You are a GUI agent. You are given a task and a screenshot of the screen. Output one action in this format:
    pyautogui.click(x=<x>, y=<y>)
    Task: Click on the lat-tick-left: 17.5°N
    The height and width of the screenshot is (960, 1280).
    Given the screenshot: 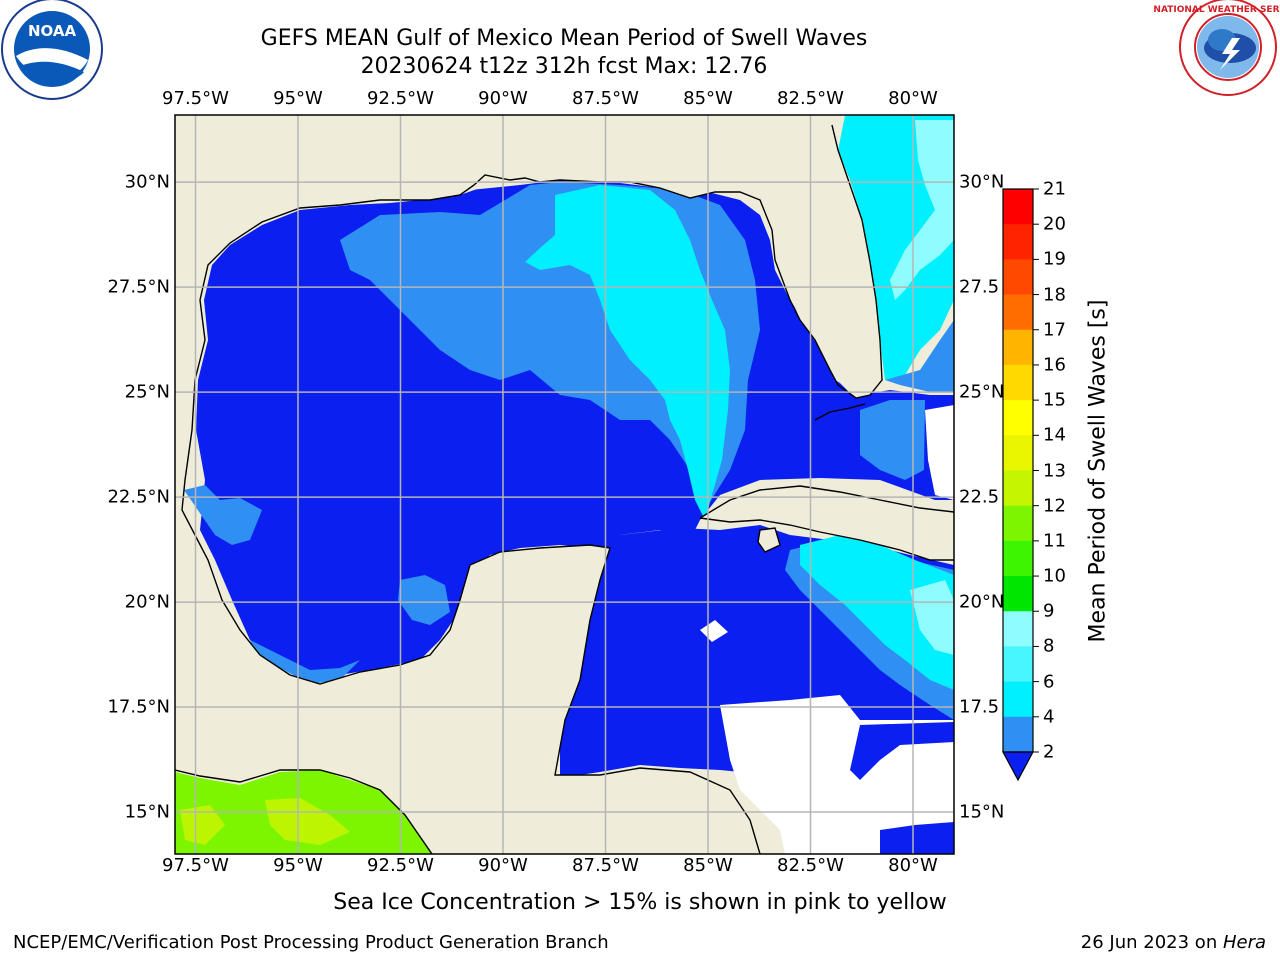 What is the action you would take?
    pyautogui.click(x=138, y=707)
    